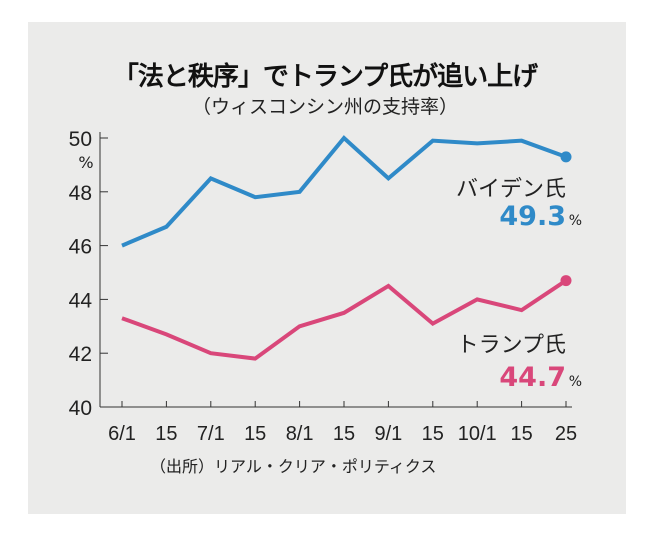  What do you see at coordinates (80, 247) in the screenshot?
I see `y-tick-label: 46` at bounding box center [80, 247].